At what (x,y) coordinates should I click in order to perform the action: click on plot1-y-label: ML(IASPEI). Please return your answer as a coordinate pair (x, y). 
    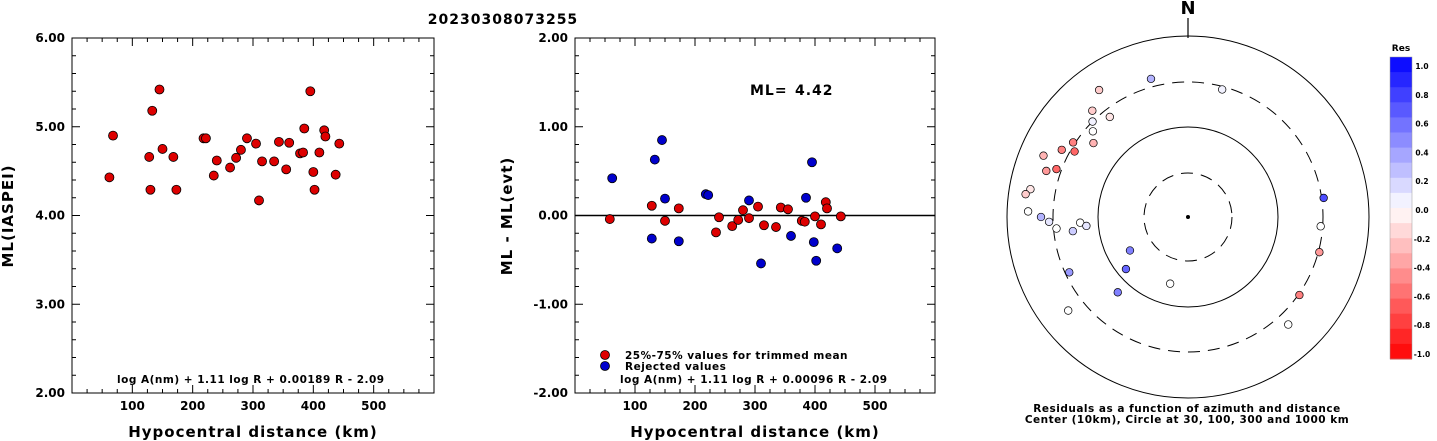
    Looking at the image, I should click on (8, 215).